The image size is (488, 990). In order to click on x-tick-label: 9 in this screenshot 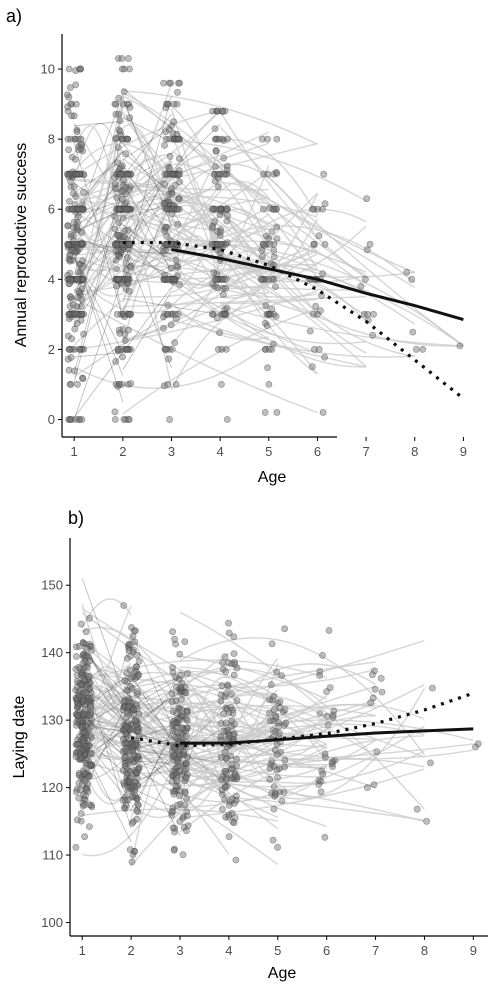, I will do `click(473, 950)`.